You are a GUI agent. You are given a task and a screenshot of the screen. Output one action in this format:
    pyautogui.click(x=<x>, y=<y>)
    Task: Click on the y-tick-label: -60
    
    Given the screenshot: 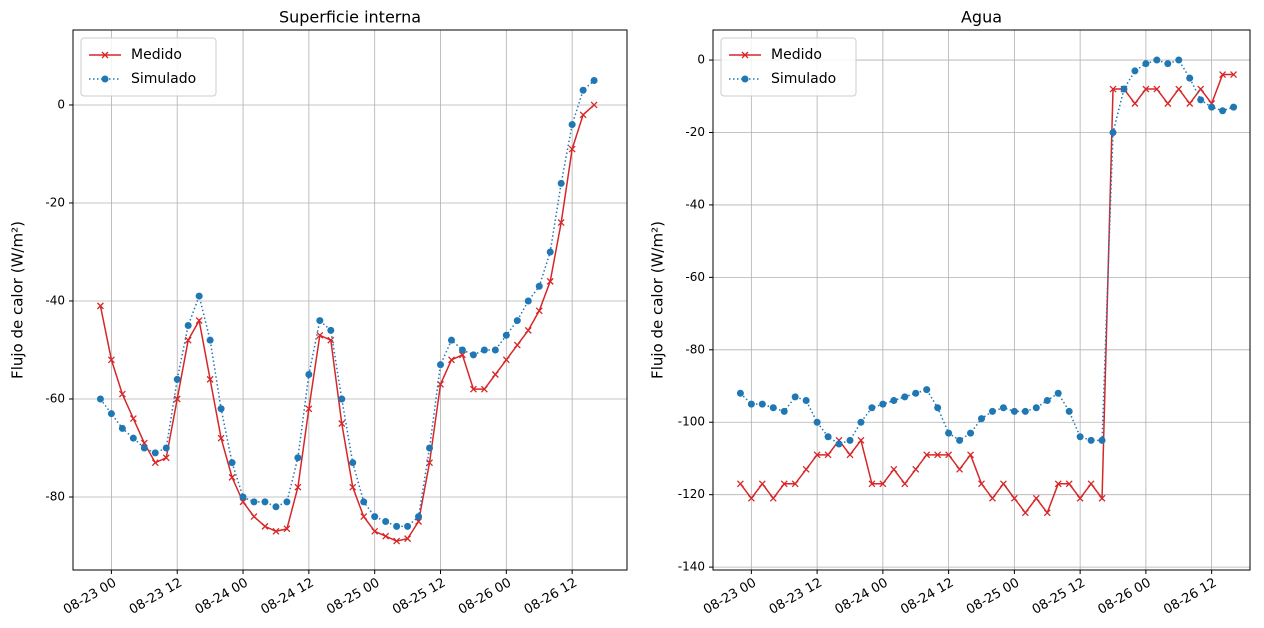 What is the action you would take?
    pyautogui.click(x=695, y=277)
    